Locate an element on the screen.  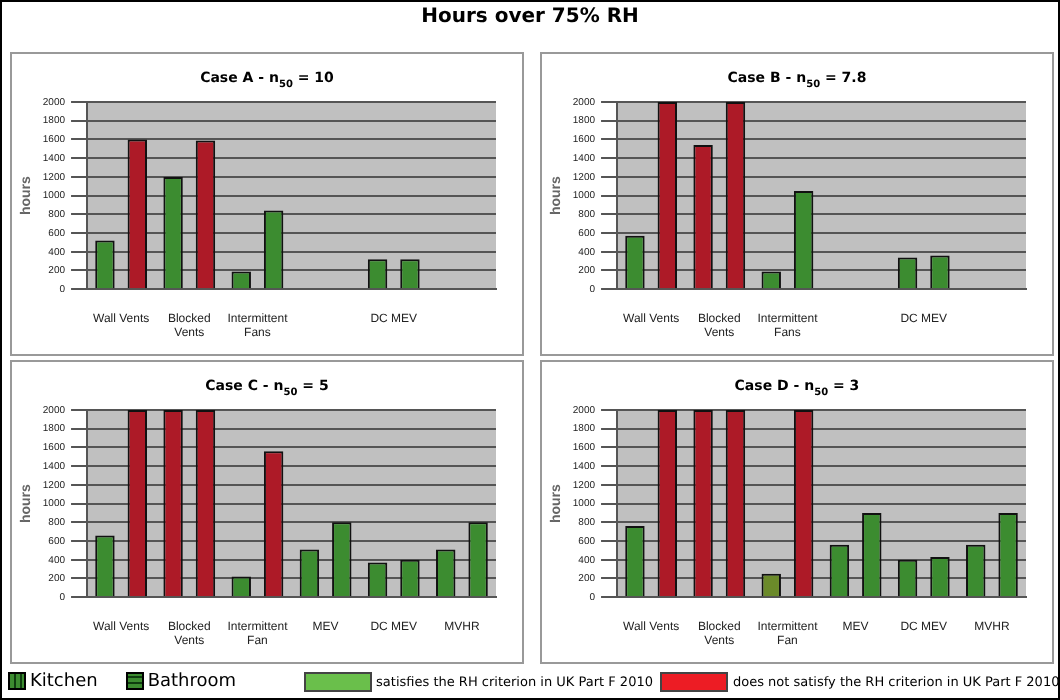
legend-label: Kitchen is located at coordinates (63, 681).